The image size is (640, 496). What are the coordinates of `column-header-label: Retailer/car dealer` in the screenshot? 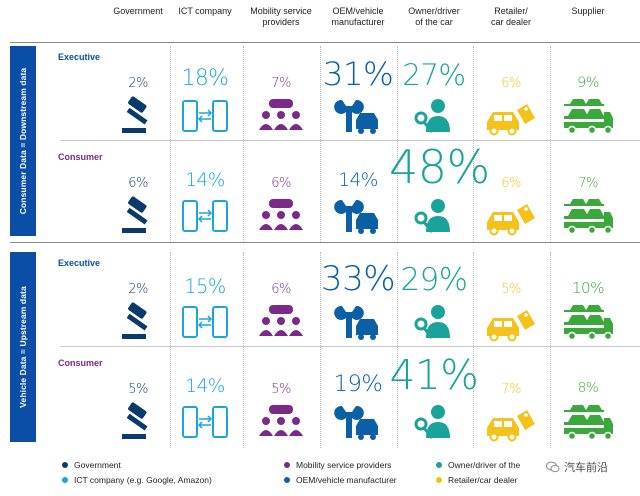 It's located at (511, 17).